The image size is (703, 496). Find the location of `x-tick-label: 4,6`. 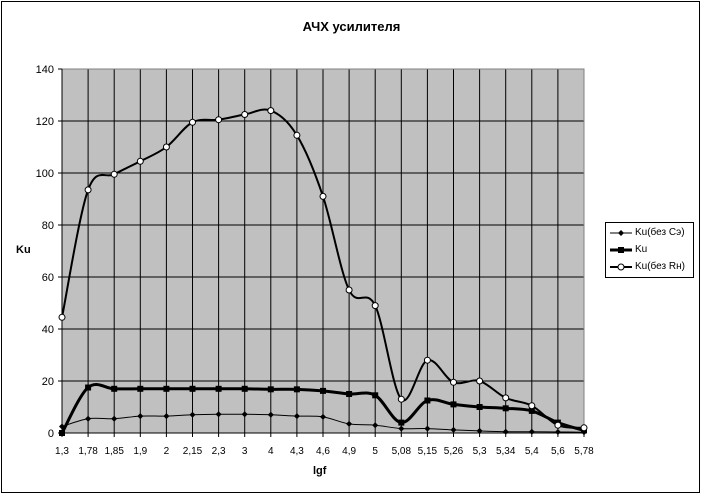

x-tick-label: 4,6 is located at coordinates (323, 451).